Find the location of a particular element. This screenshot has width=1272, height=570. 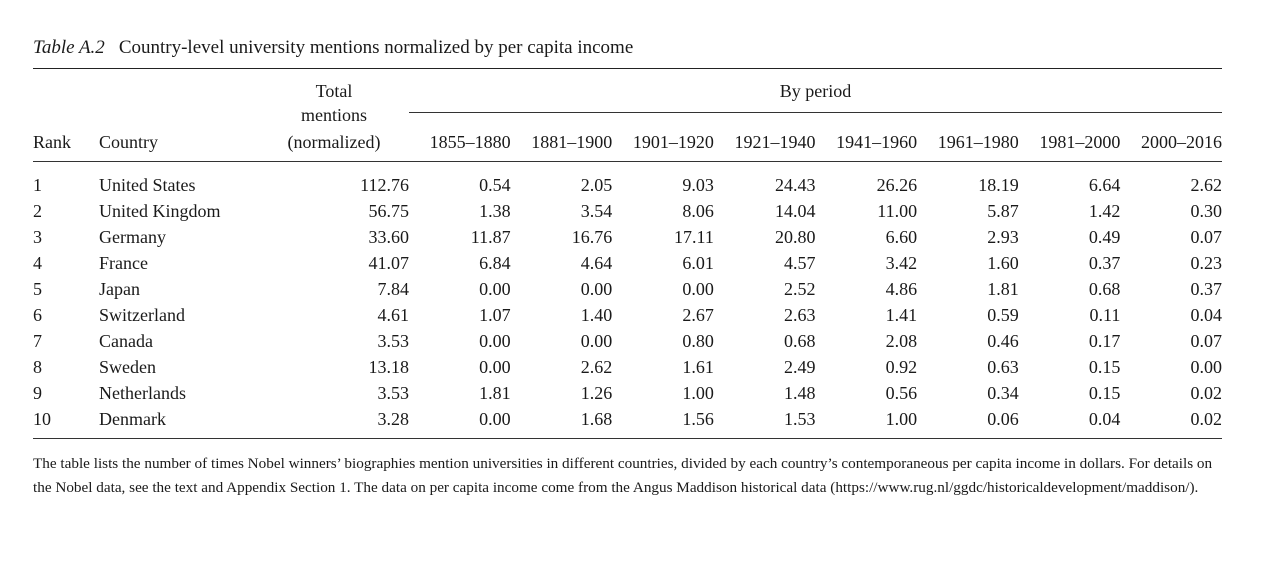

period-cell: 0.49 is located at coordinates (1104, 237).